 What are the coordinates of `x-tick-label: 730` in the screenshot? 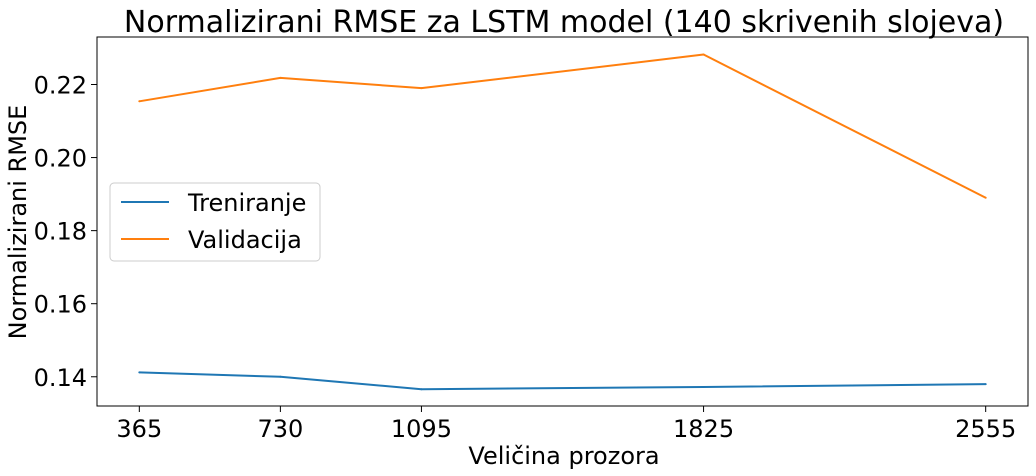 It's located at (280, 429).